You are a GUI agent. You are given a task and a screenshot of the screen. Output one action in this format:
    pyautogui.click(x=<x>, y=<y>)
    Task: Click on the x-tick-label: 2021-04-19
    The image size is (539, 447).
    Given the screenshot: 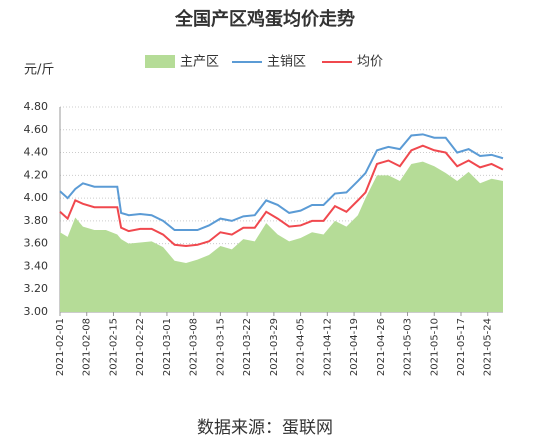 What is the action you would take?
    pyautogui.click(x=354, y=347)
    